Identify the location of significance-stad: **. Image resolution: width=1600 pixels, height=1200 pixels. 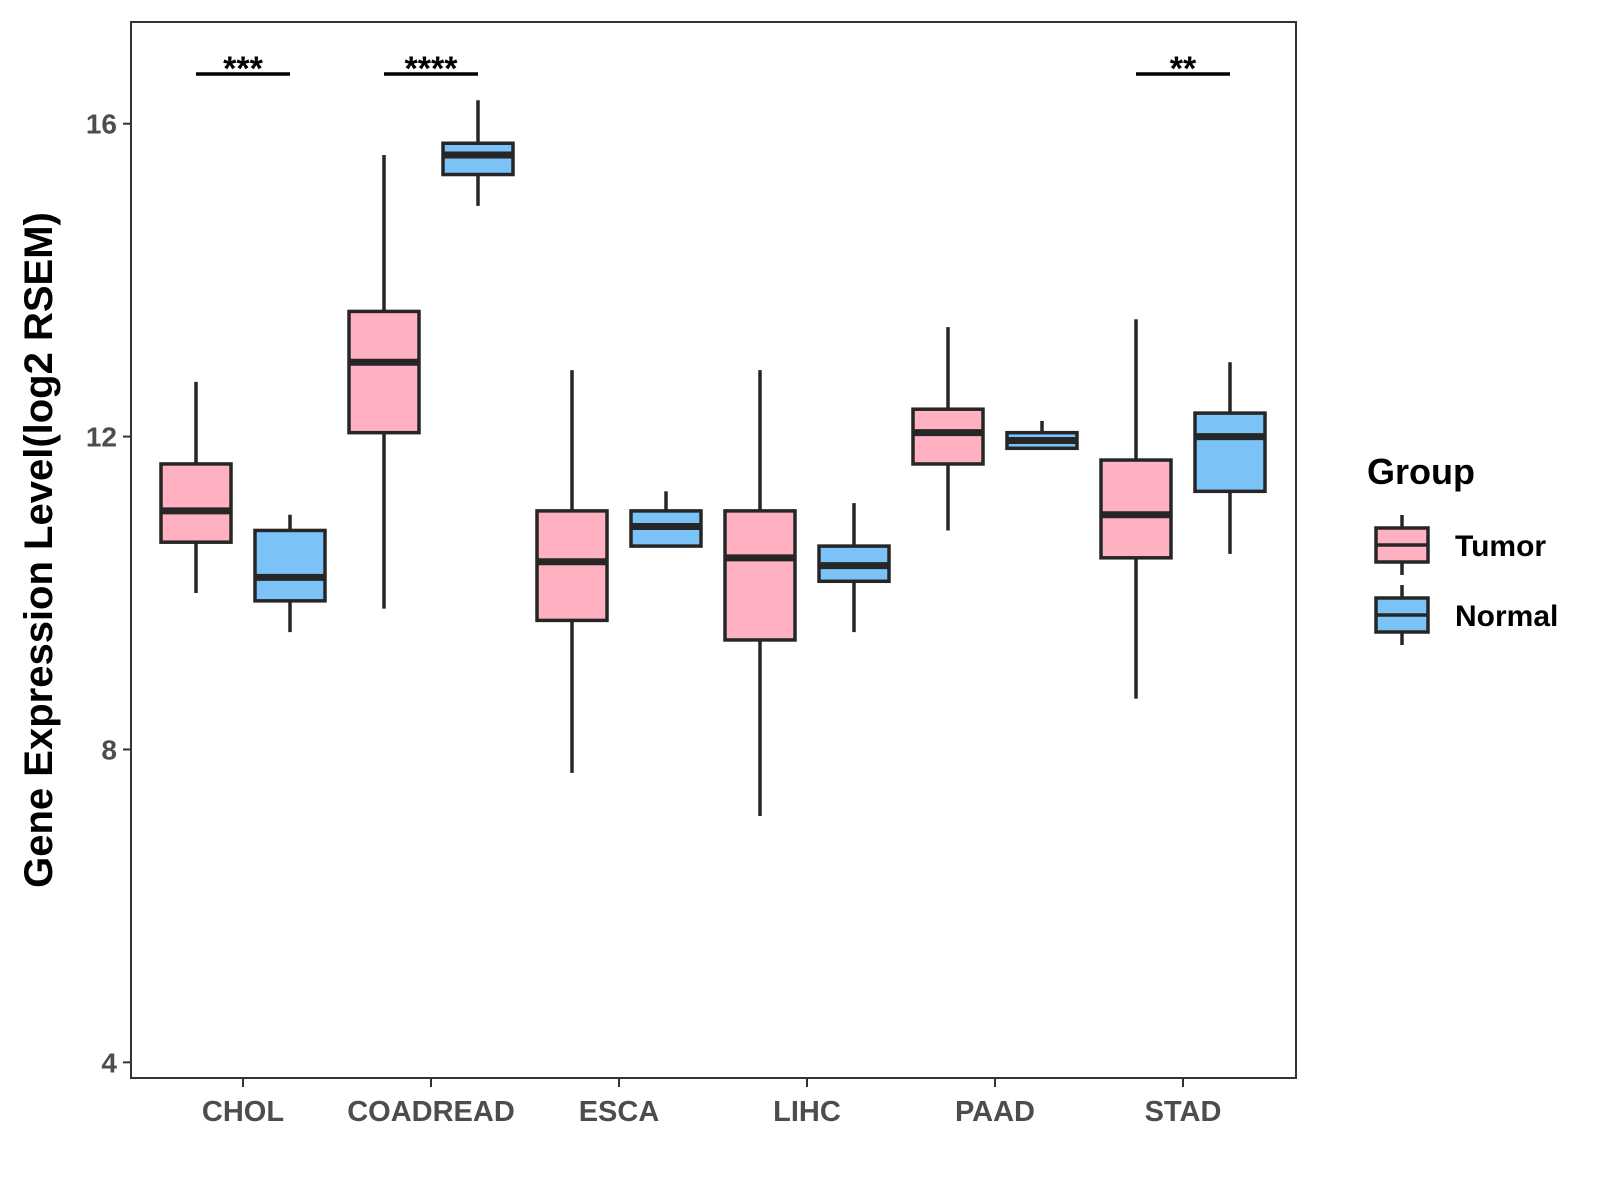
(1183, 69).